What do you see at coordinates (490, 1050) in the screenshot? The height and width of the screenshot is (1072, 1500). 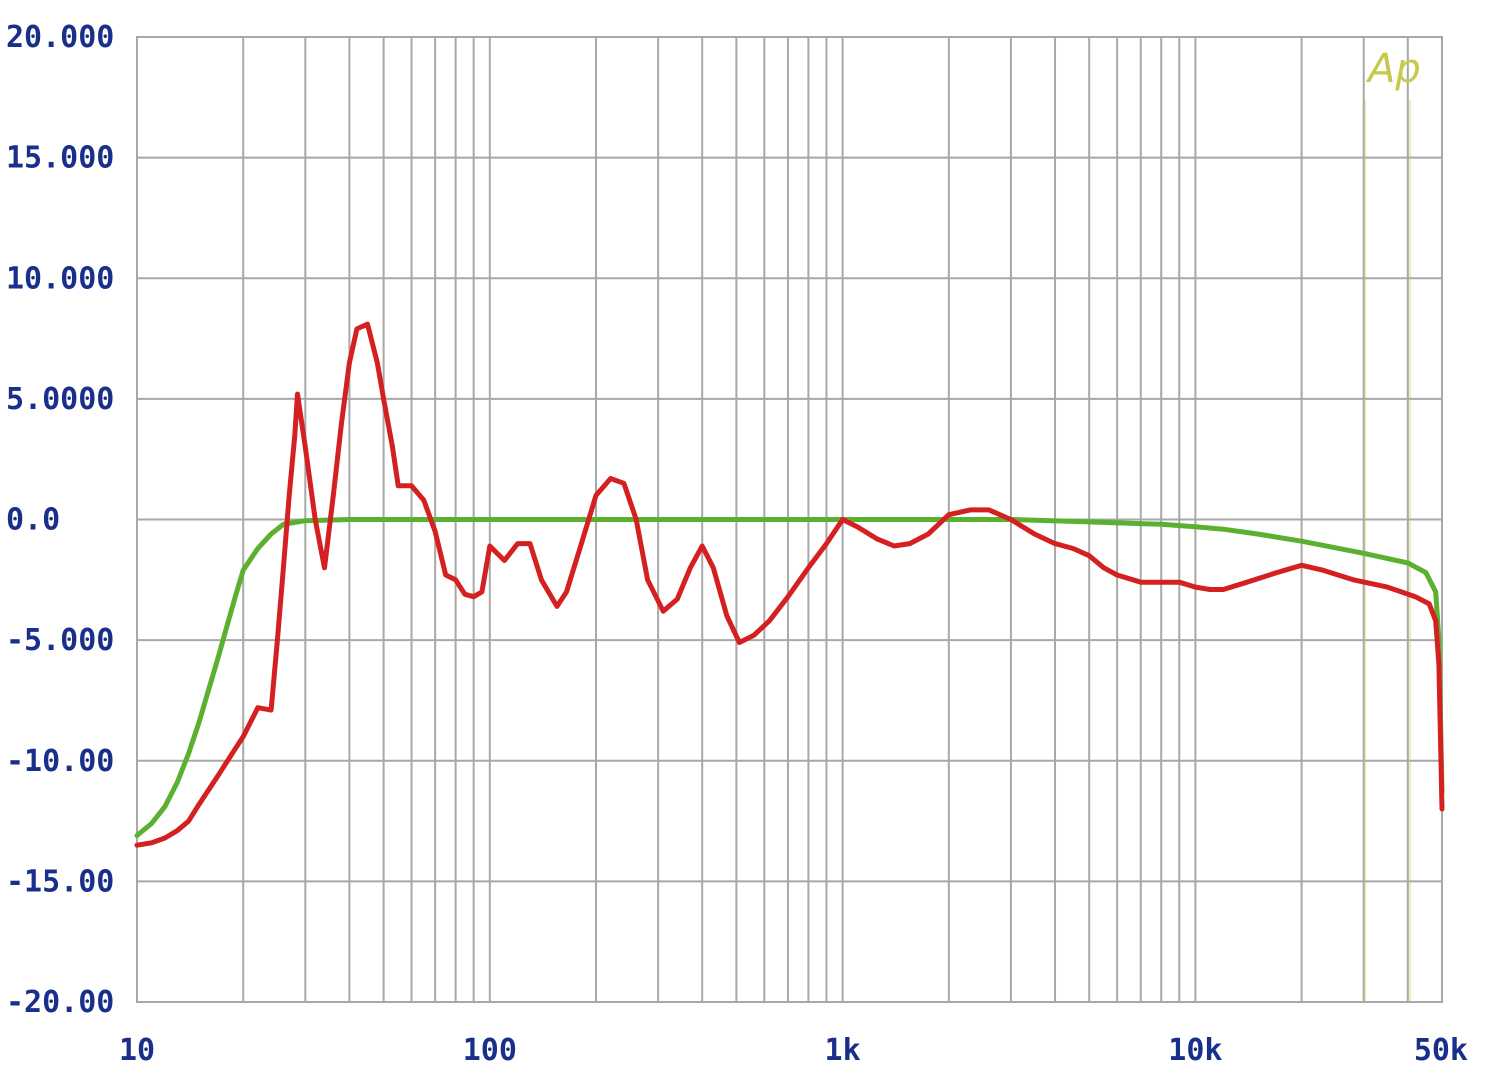 I see `x-tick-label: 100` at bounding box center [490, 1050].